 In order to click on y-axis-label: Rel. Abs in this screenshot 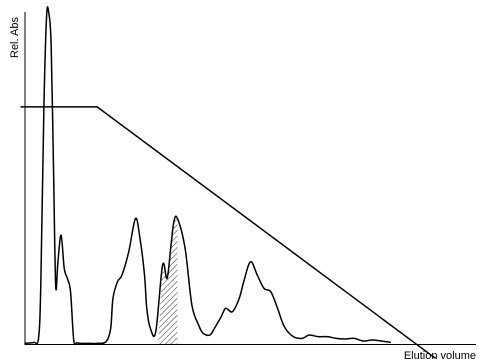, I will do `click(15, 37)`.